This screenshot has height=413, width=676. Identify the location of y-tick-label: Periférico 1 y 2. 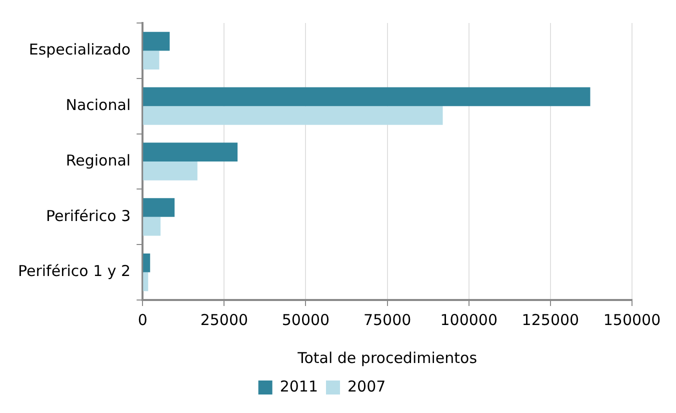
(74, 271).